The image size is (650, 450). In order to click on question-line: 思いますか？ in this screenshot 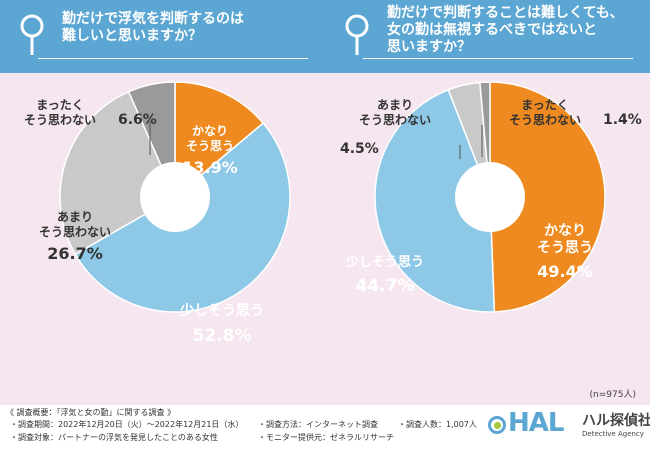, I will do `click(429, 47)`.